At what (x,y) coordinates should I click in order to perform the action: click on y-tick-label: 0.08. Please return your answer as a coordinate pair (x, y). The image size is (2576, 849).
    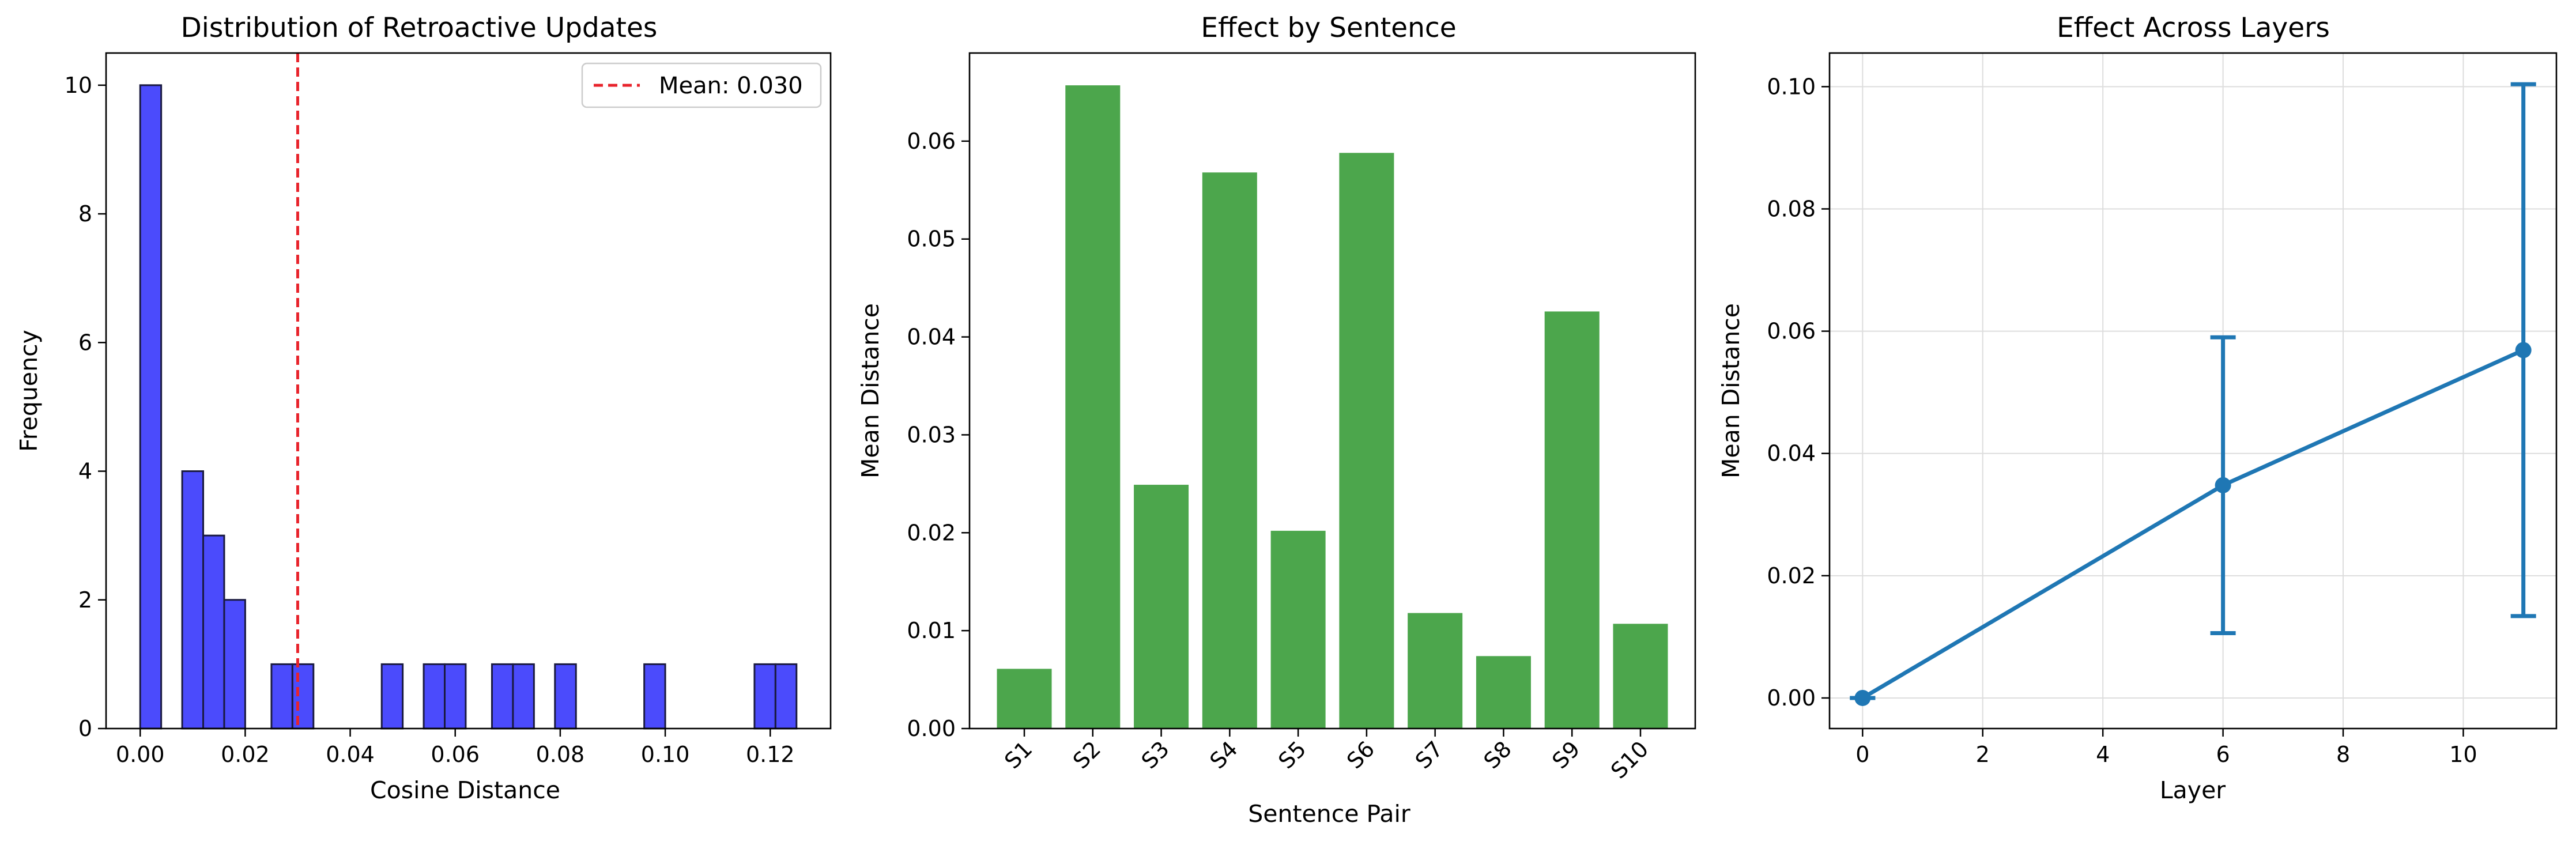
    Looking at the image, I should click on (1791, 208).